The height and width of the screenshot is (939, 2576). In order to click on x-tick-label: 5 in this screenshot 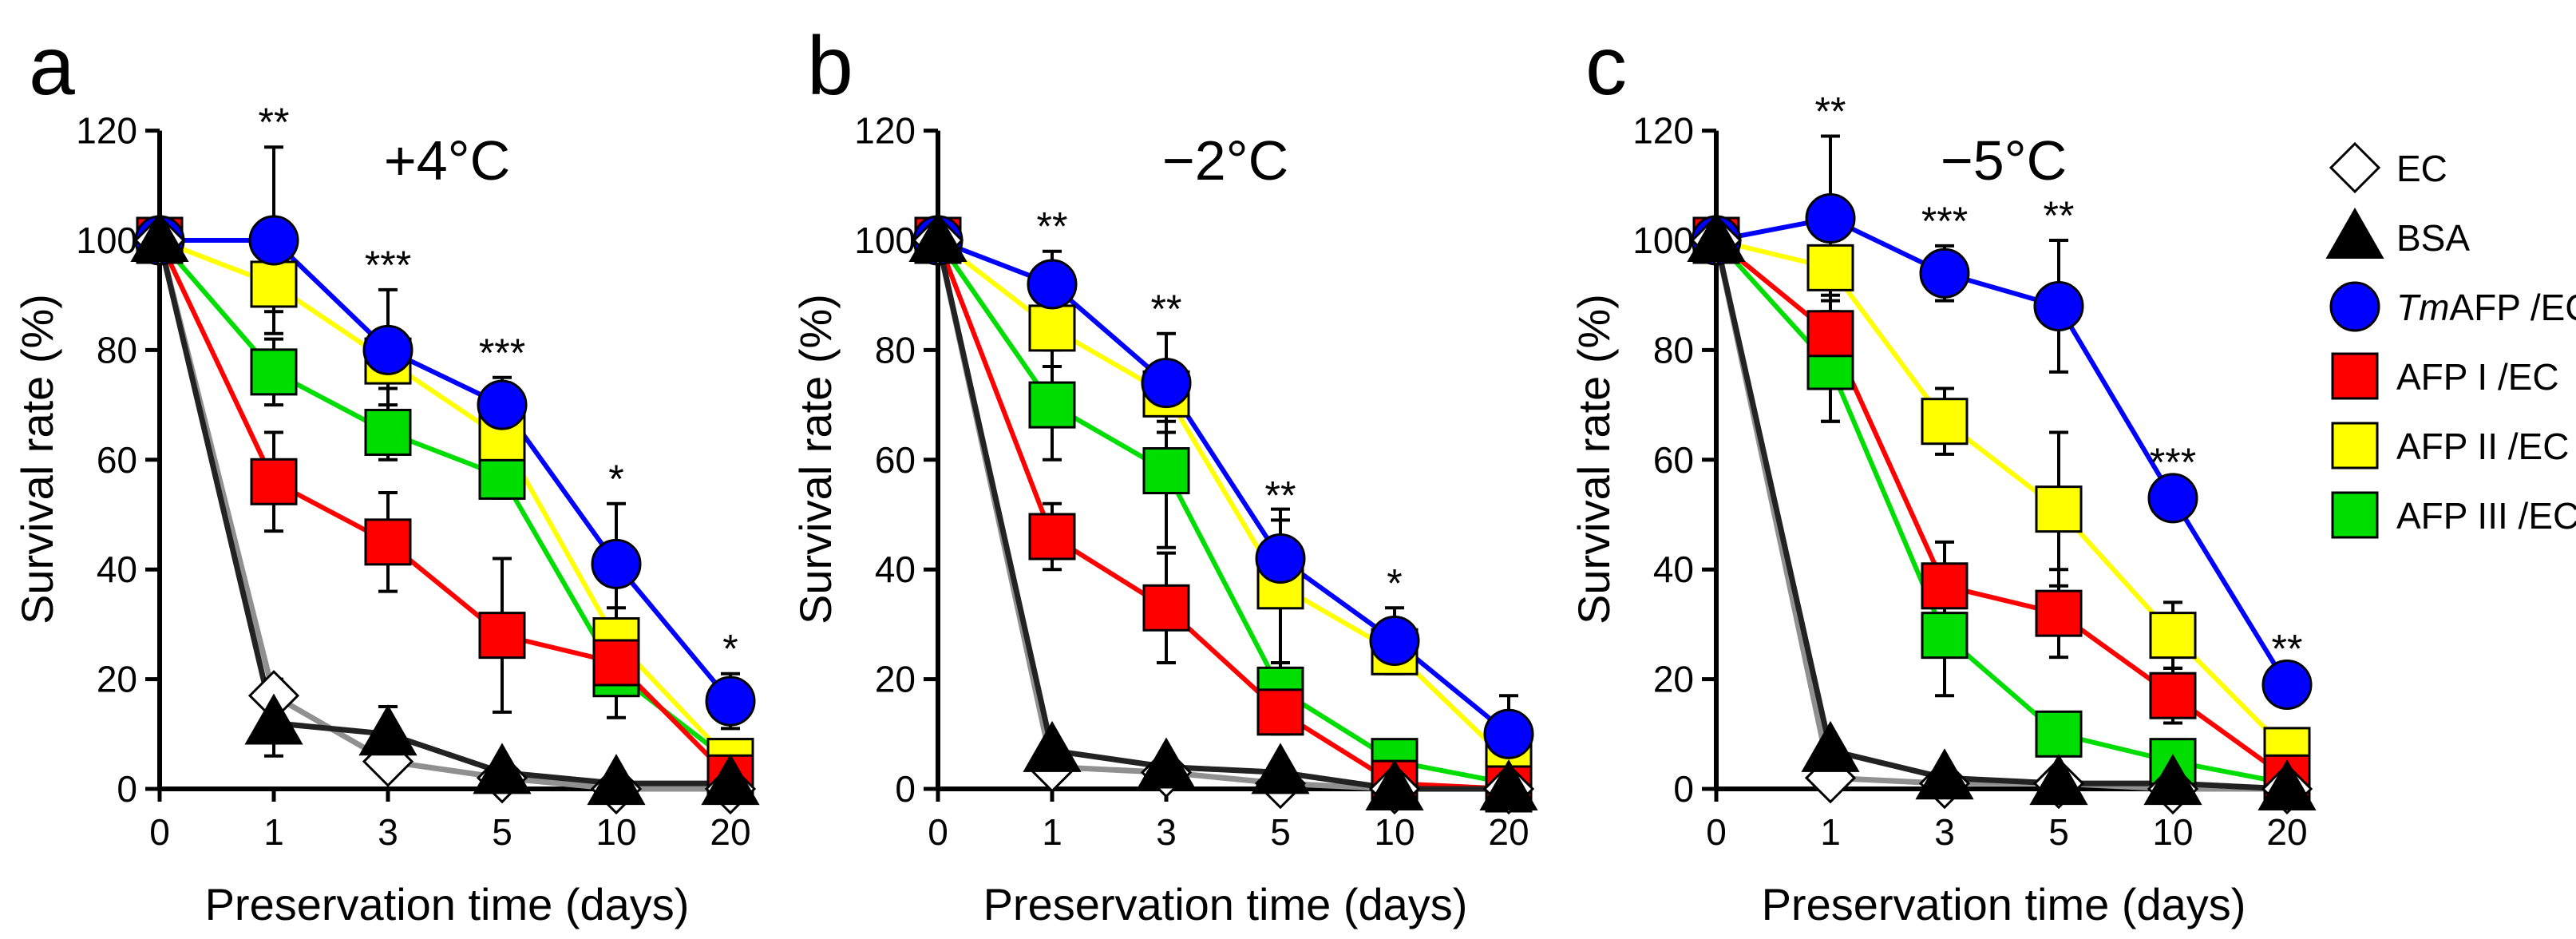, I will do `click(502, 832)`.